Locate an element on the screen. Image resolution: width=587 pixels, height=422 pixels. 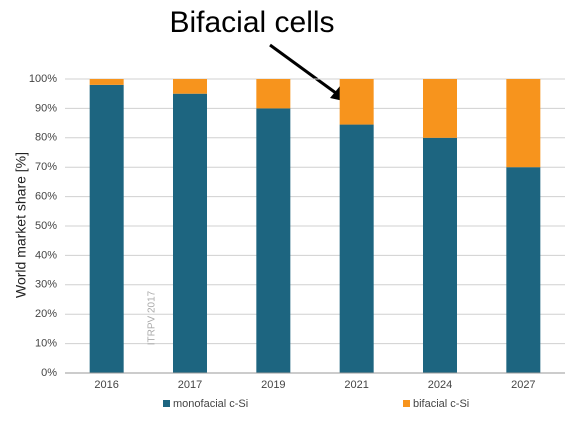
y-tick-label: 20% is located at coordinates (46, 314).